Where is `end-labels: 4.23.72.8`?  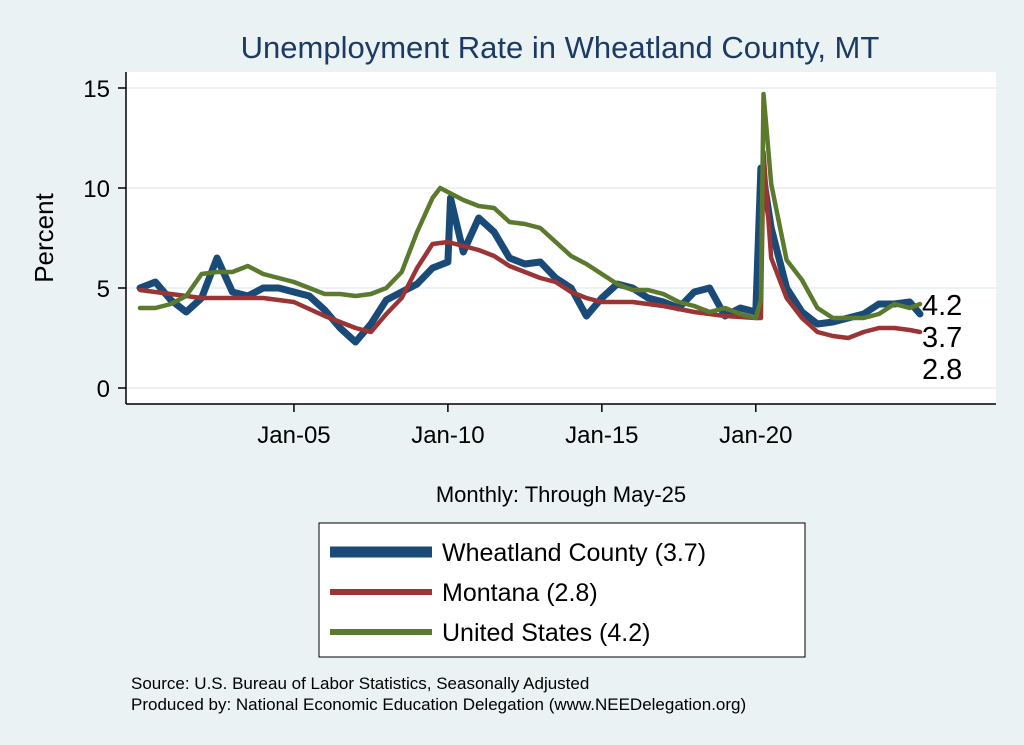
end-labels: 4.23.72.8 is located at coordinates (942, 338).